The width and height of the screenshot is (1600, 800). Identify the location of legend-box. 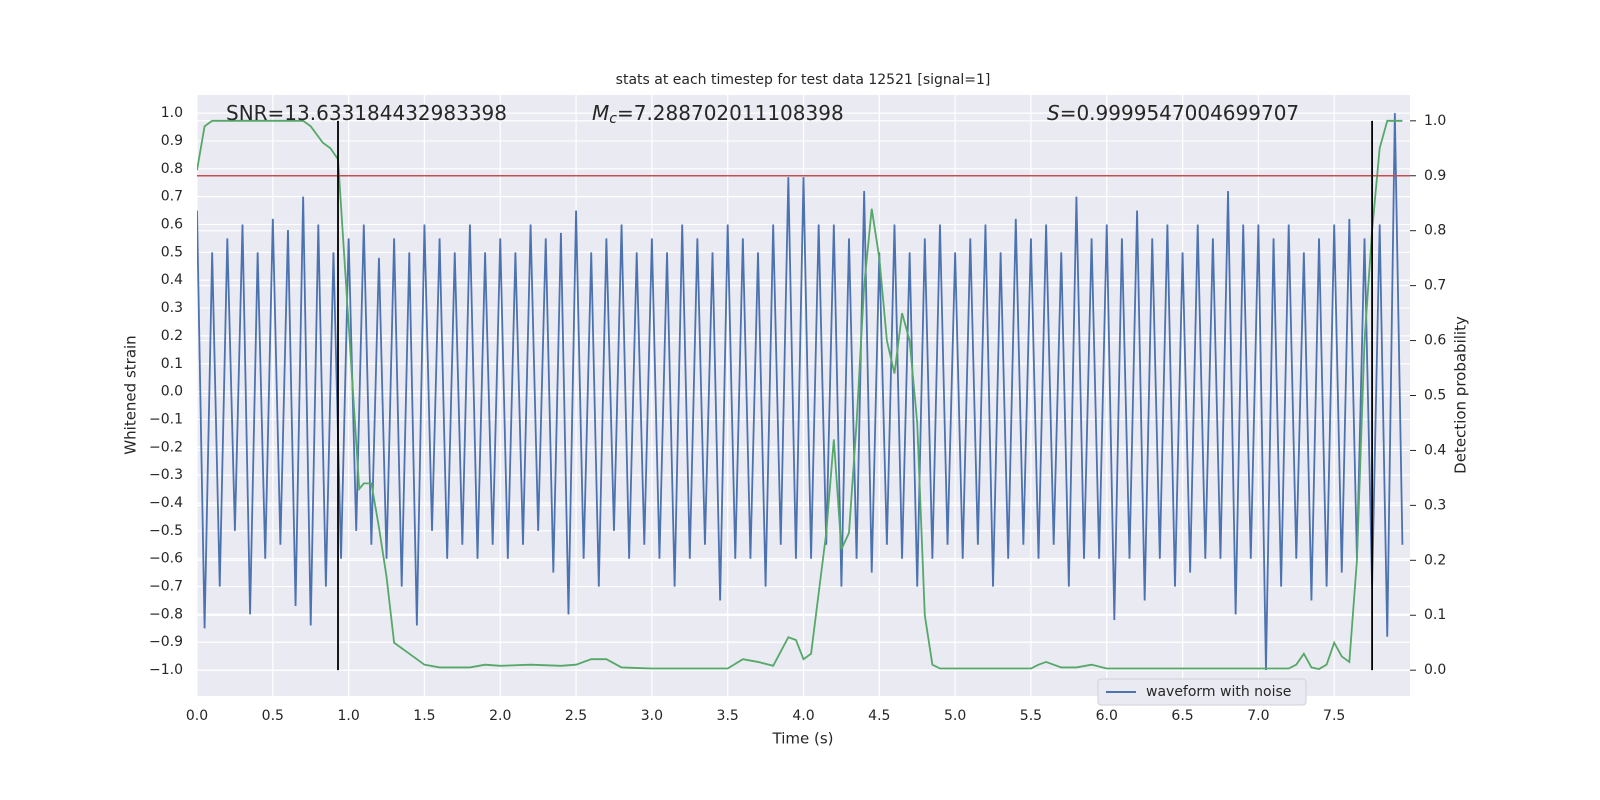
(1202, 692).